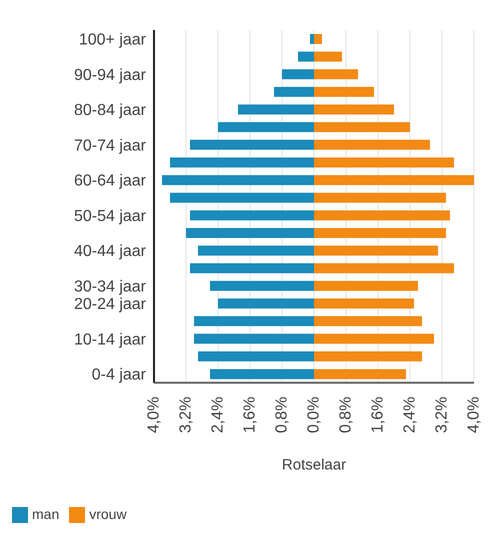 The height and width of the screenshot is (541, 496). Describe the element at coordinates (112, 40) in the screenshot. I see `y-tick-label: 100+ jaar` at that location.